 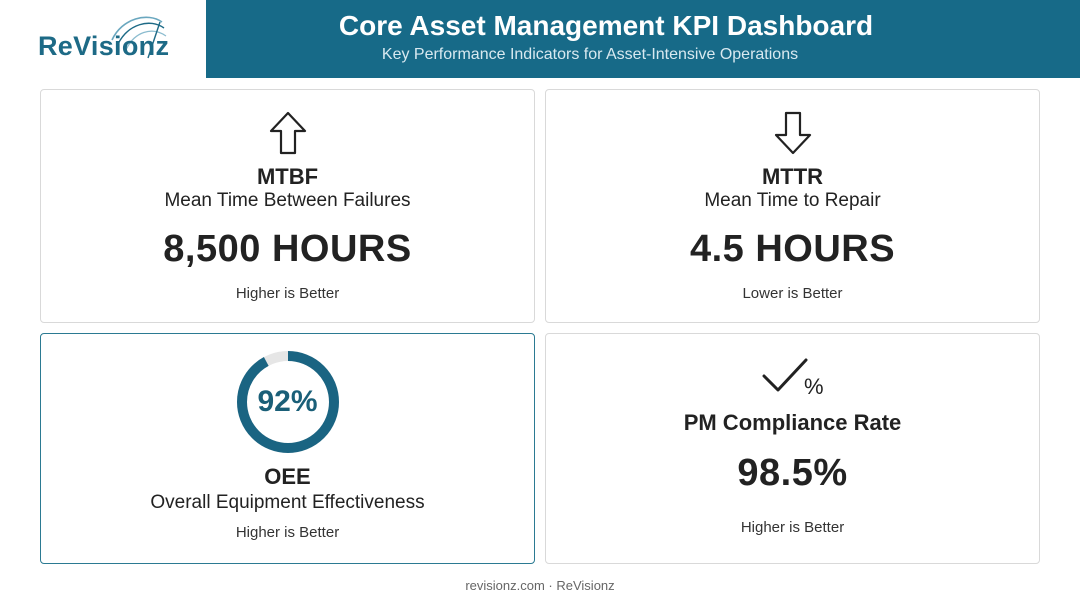 What do you see at coordinates (792, 176) in the screenshot?
I see `kpi-title: MTTR` at bounding box center [792, 176].